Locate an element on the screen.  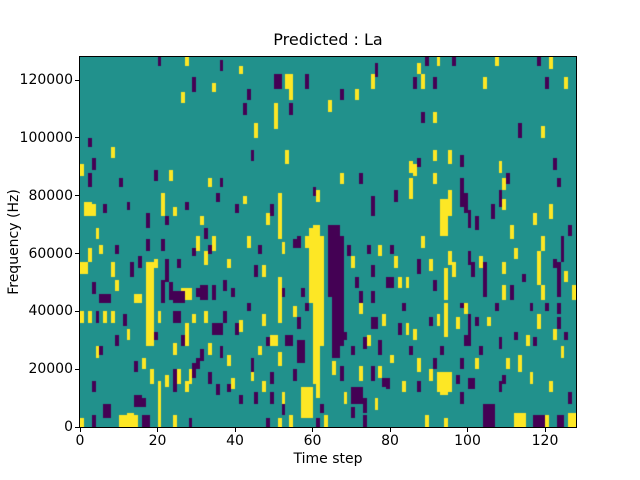
x-tick-label: 120 is located at coordinates (545, 441).